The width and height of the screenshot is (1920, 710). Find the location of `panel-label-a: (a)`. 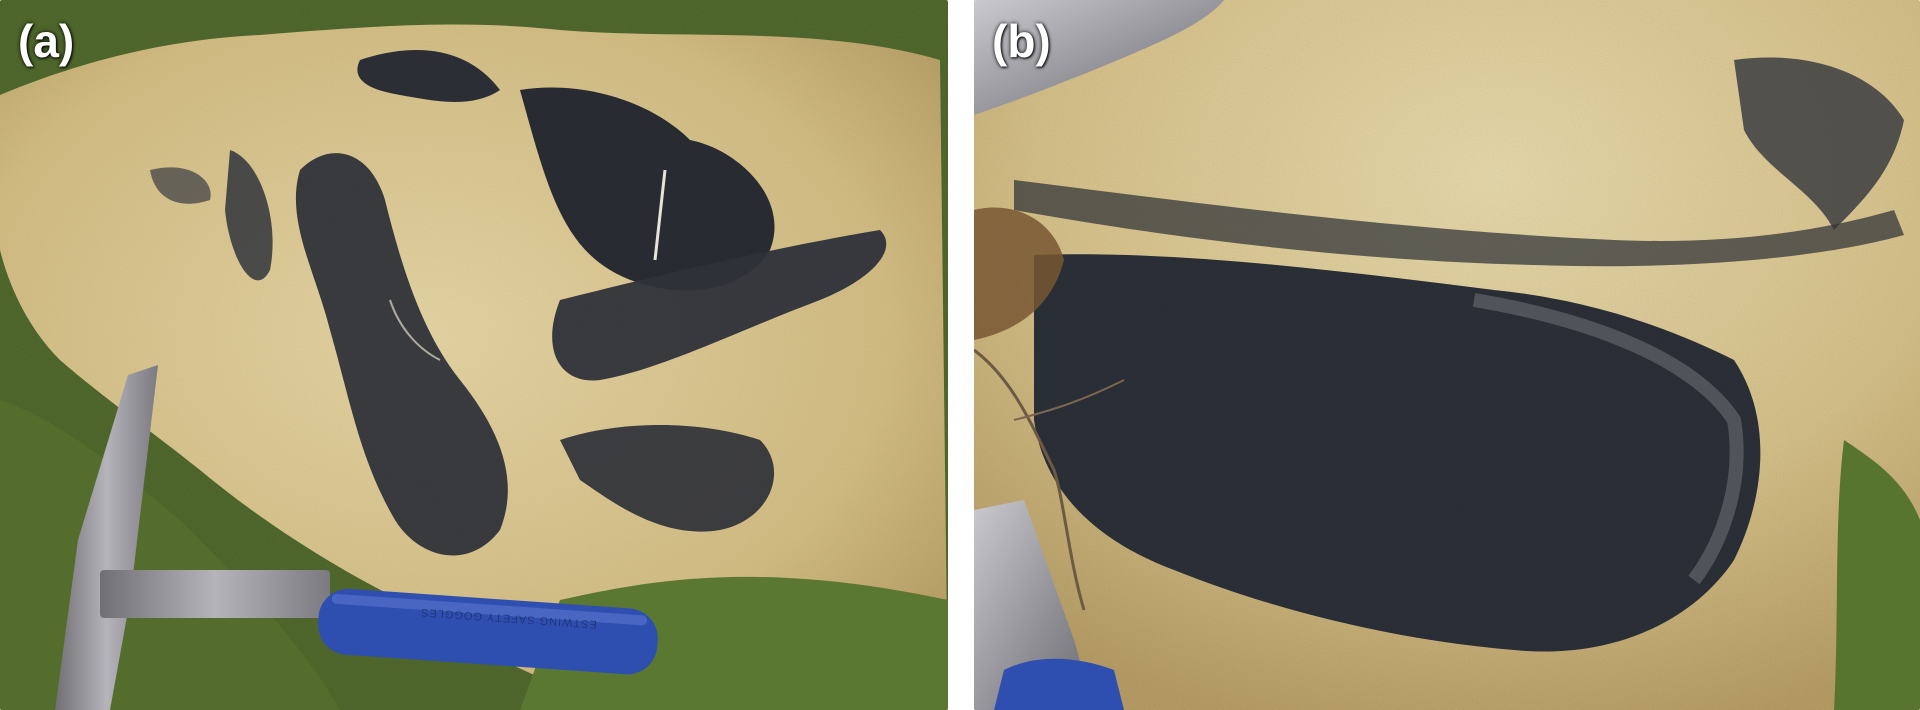

panel-label-a: (a) is located at coordinates (46, 41).